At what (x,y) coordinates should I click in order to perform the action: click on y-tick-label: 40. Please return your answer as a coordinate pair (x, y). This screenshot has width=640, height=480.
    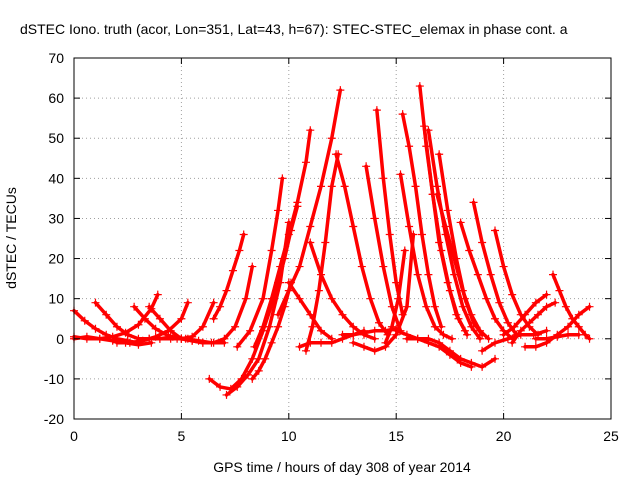
    Looking at the image, I should click on (56, 178).